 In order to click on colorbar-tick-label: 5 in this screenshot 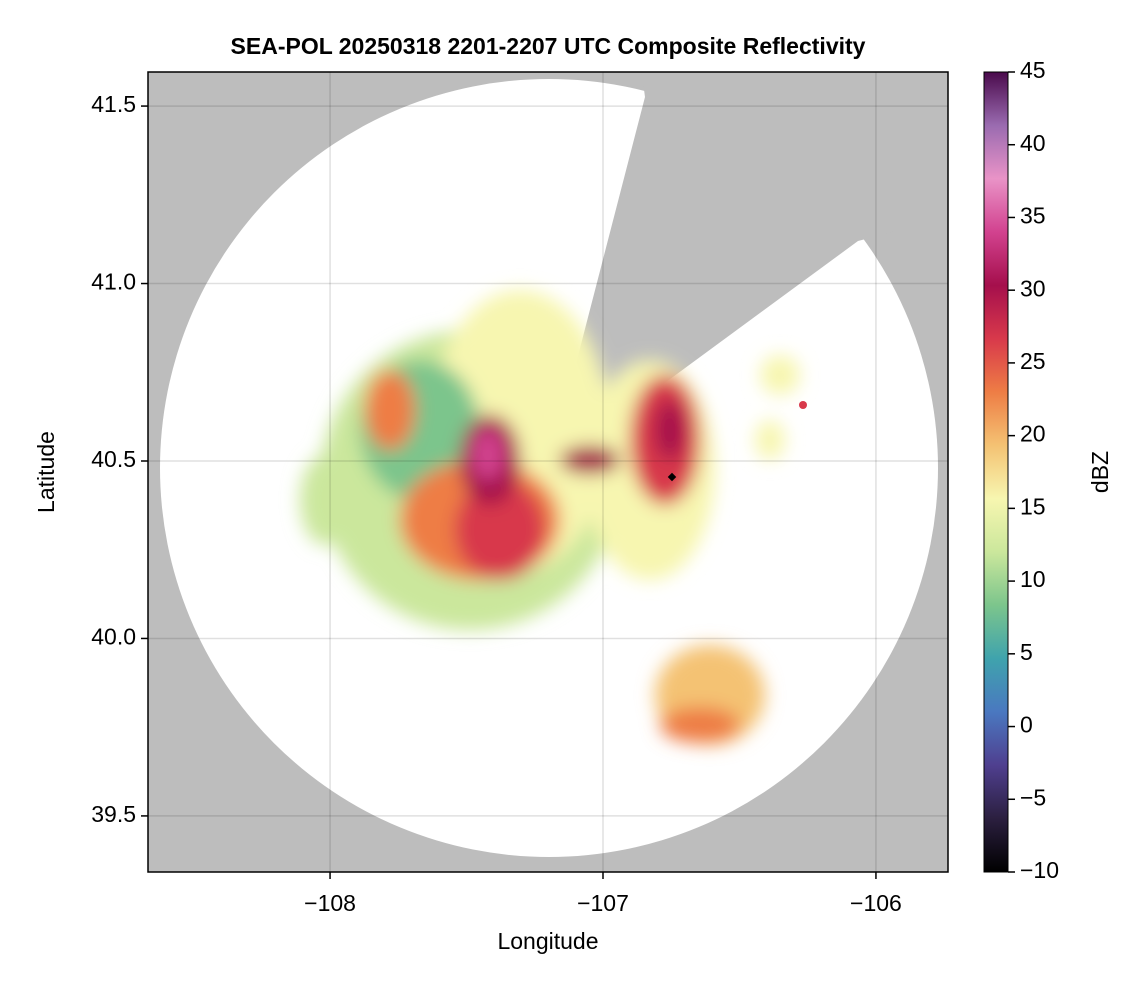, I will do `click(1026, 652)`.